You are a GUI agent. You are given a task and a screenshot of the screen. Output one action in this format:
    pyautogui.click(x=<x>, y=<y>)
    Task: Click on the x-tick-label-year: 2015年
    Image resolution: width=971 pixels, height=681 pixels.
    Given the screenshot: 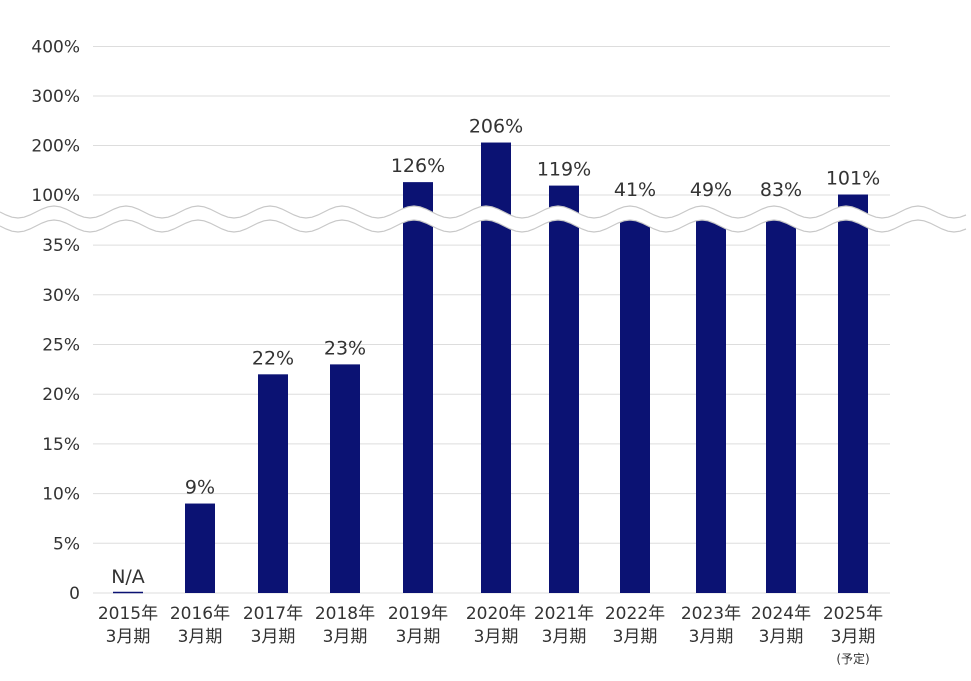 What is the action you would take?
    pyautogui.click(x=128, y=614)
    